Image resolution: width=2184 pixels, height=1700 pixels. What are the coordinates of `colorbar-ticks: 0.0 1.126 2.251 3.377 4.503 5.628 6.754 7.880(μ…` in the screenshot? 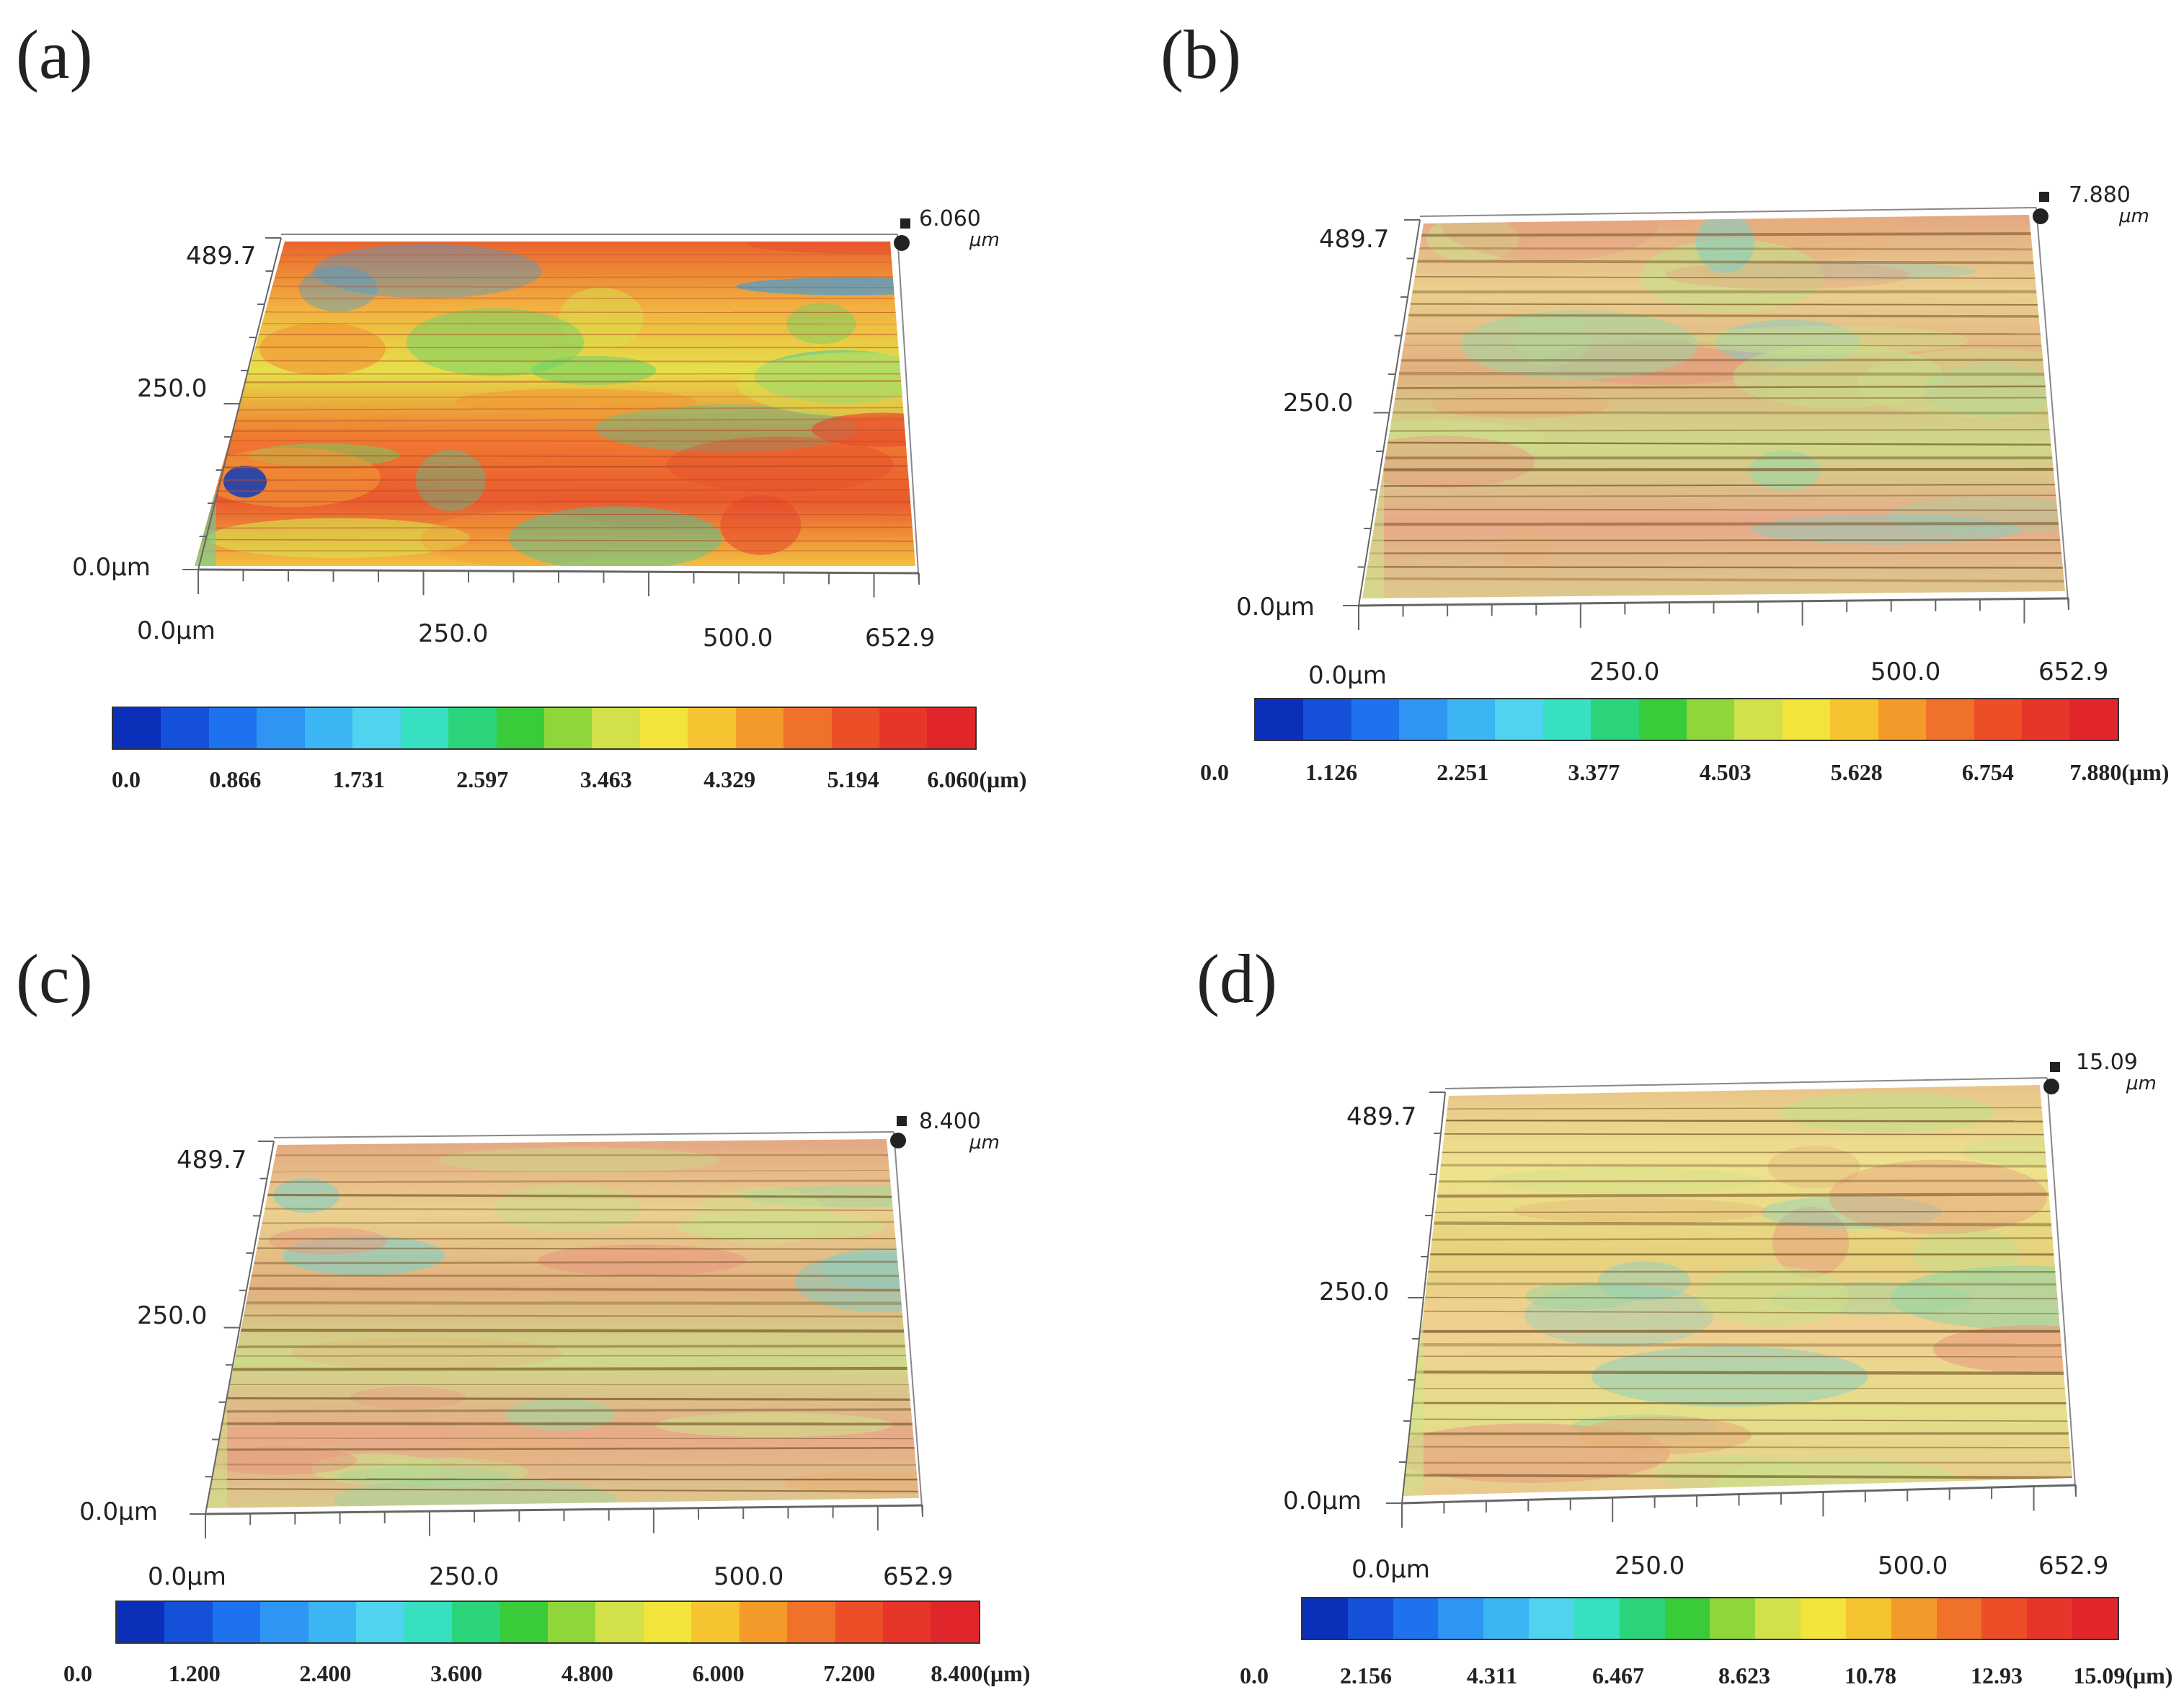 It's located at (1684, 774).